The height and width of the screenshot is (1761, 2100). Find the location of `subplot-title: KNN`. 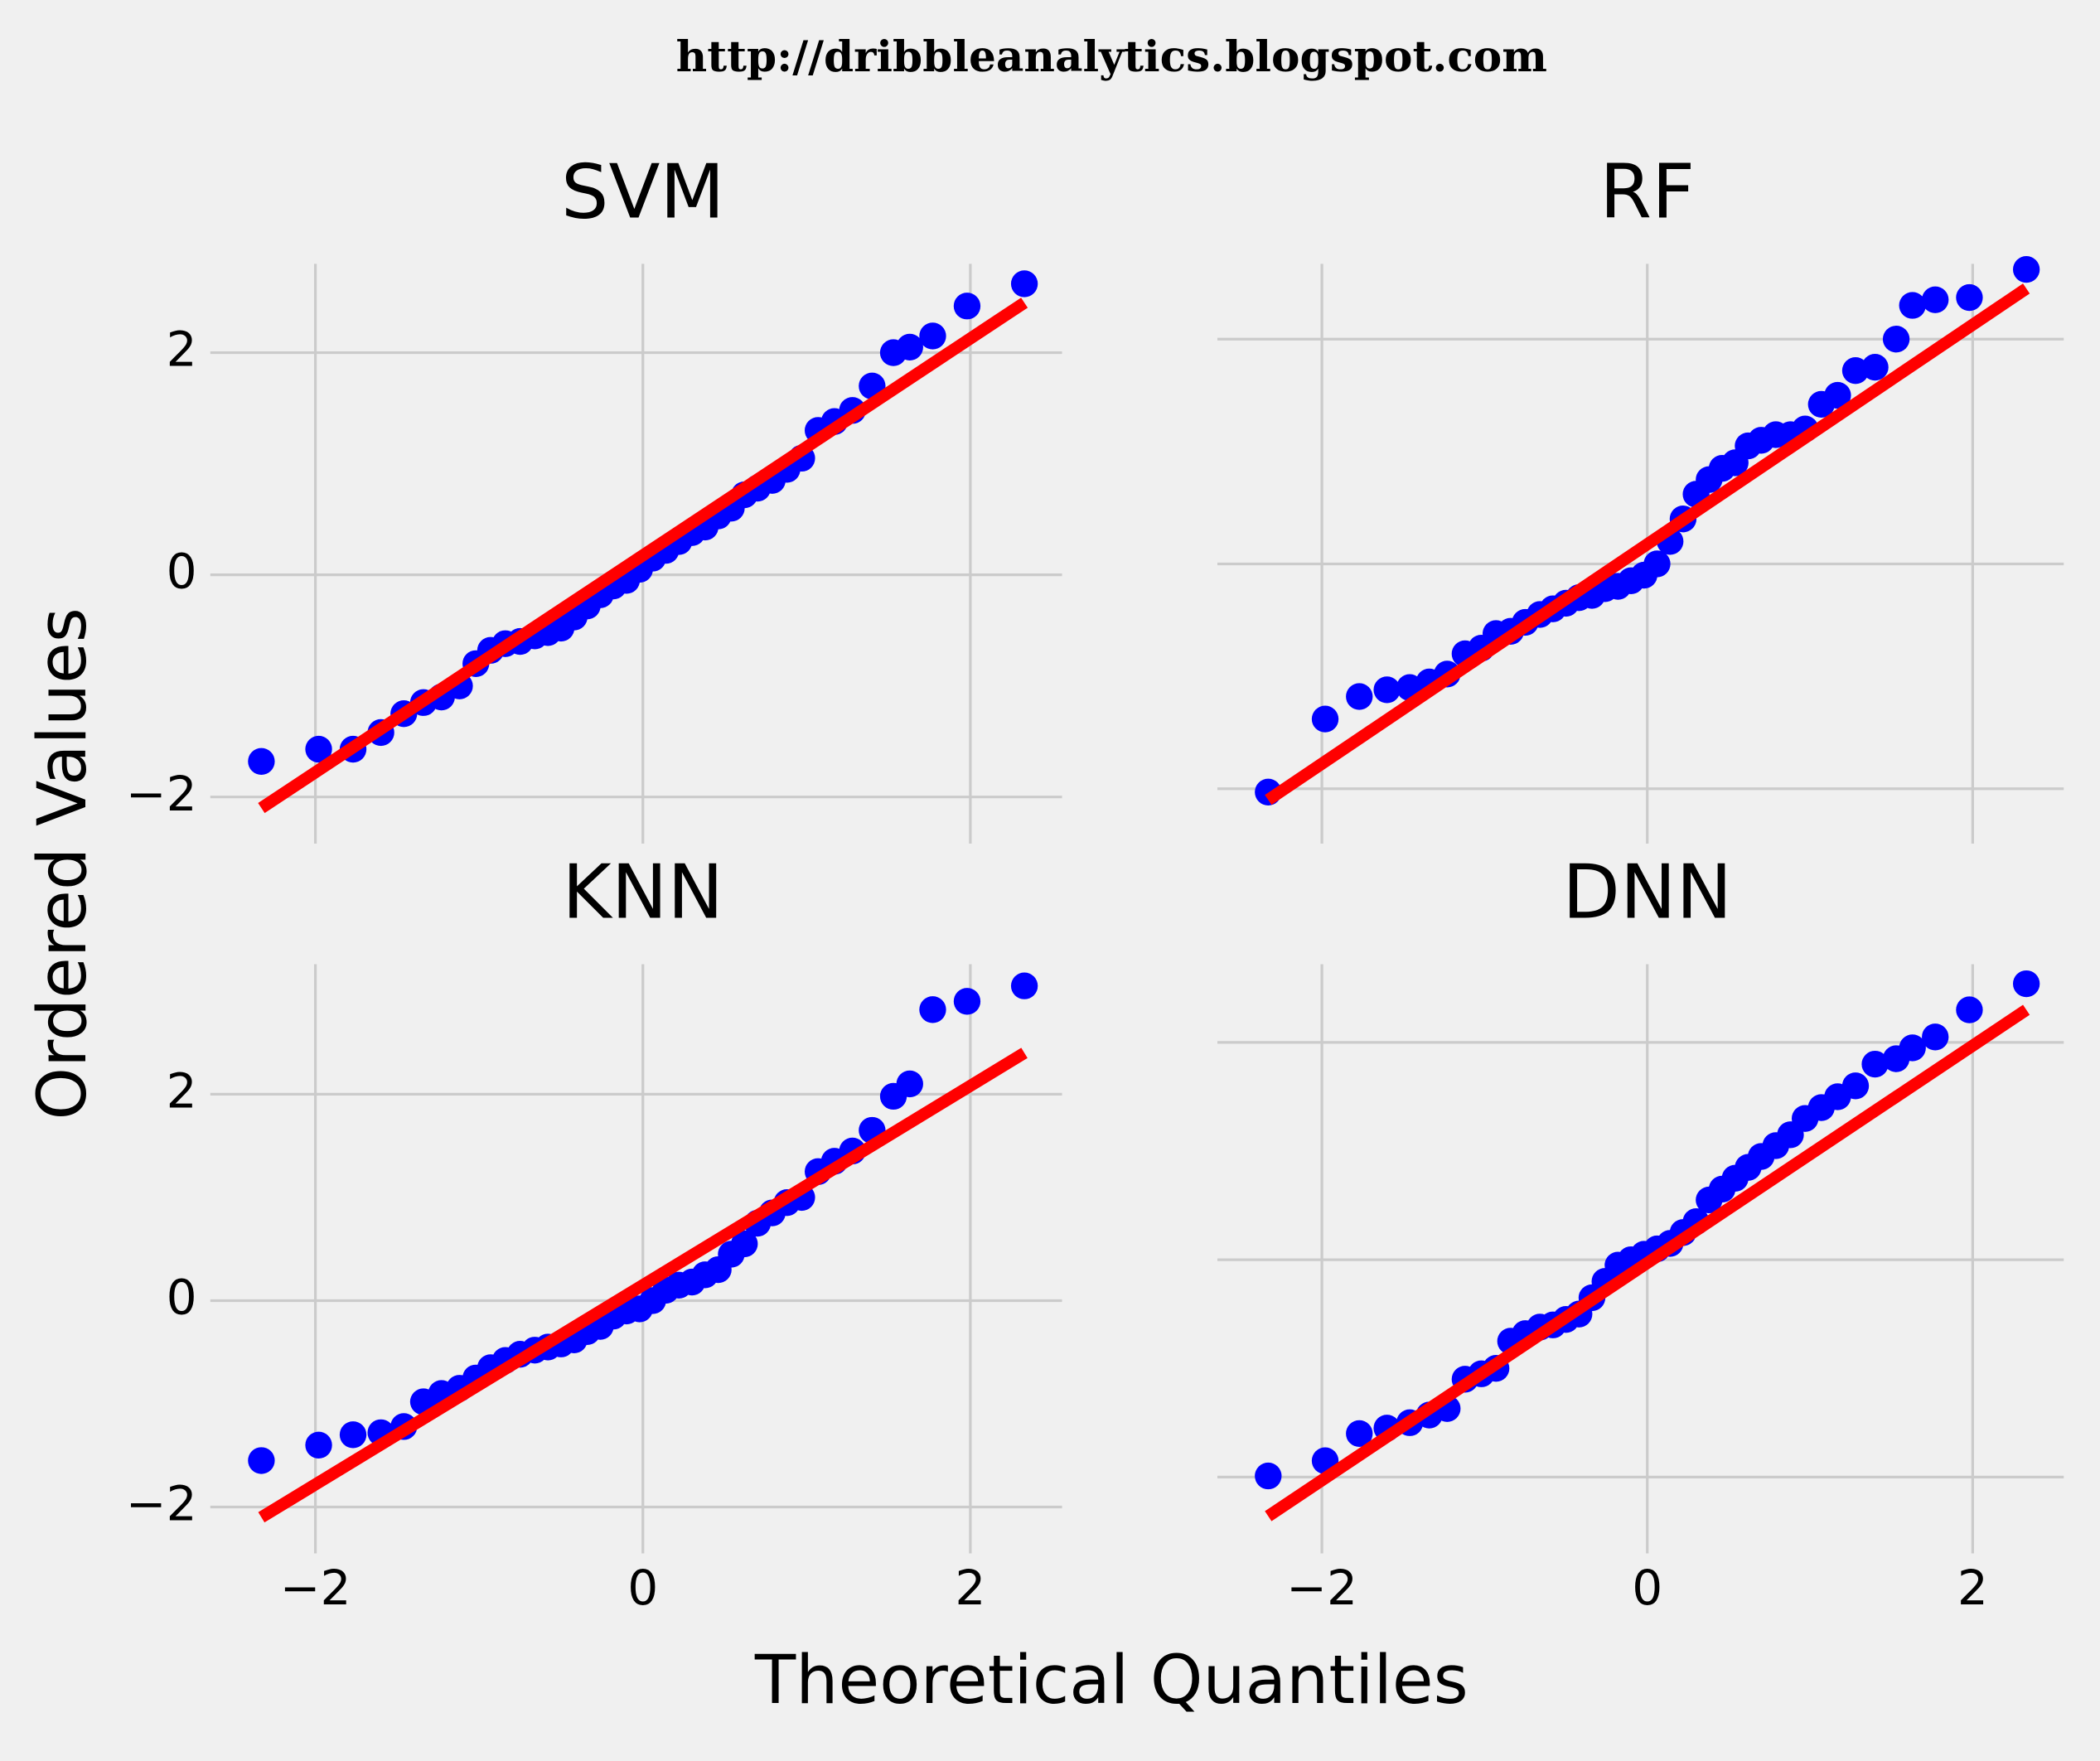

subplot-title: KNN is located at coordinates (643, 892).